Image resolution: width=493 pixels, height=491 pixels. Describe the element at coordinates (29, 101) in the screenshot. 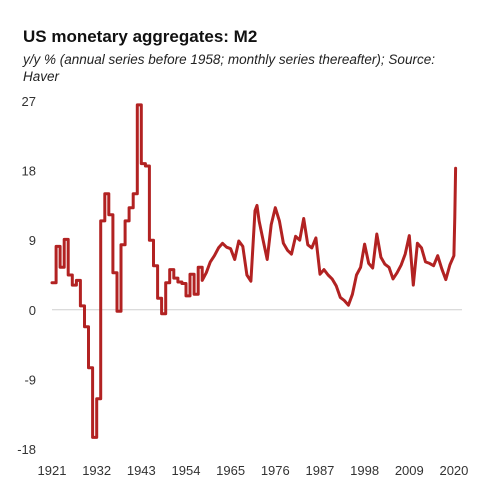

I see `y-tick-label: 27` at that location.